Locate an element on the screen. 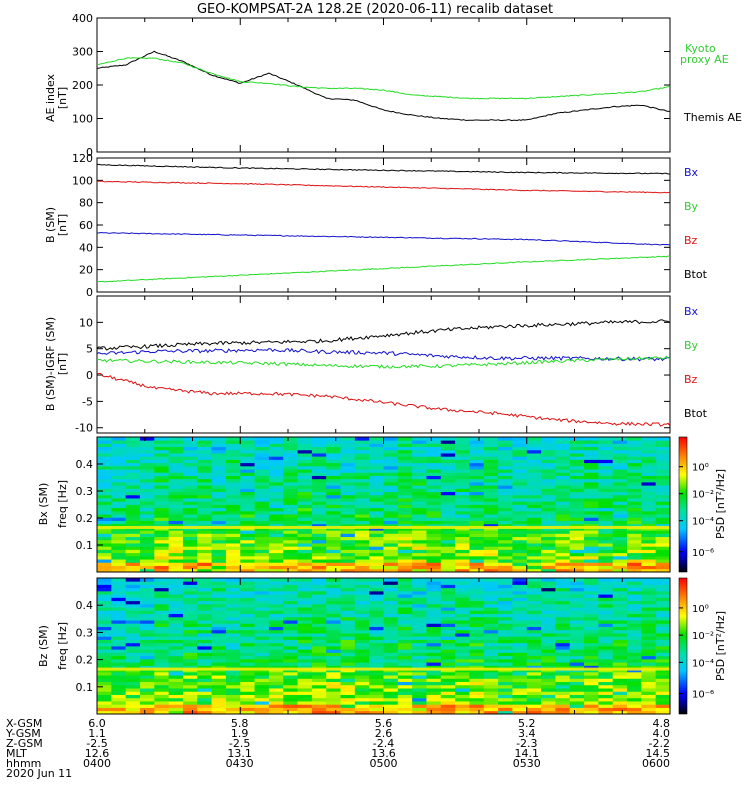 The height and width of the screenshot is (800, 750). orbit-row-value: 2.6 is located at coordinates (384, 733).